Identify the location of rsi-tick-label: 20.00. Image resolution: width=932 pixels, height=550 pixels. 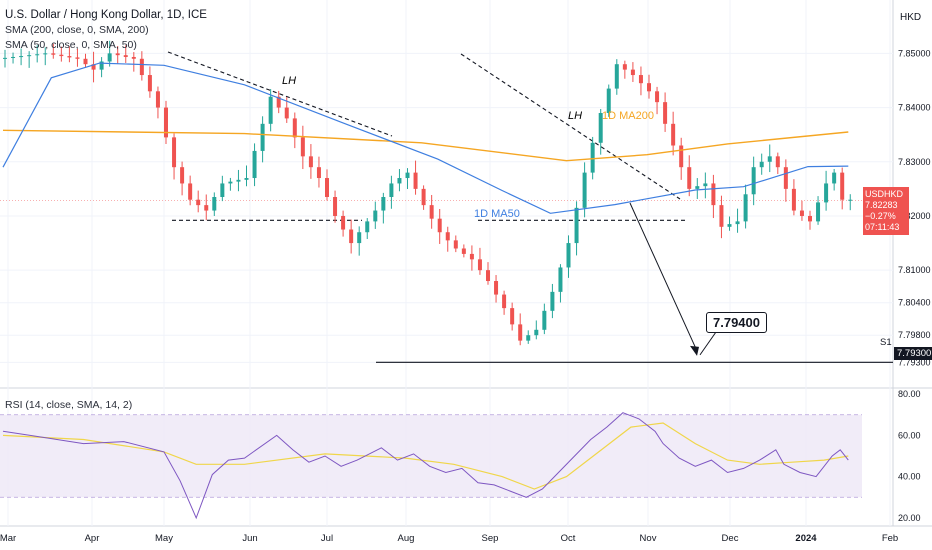
(909, 518).